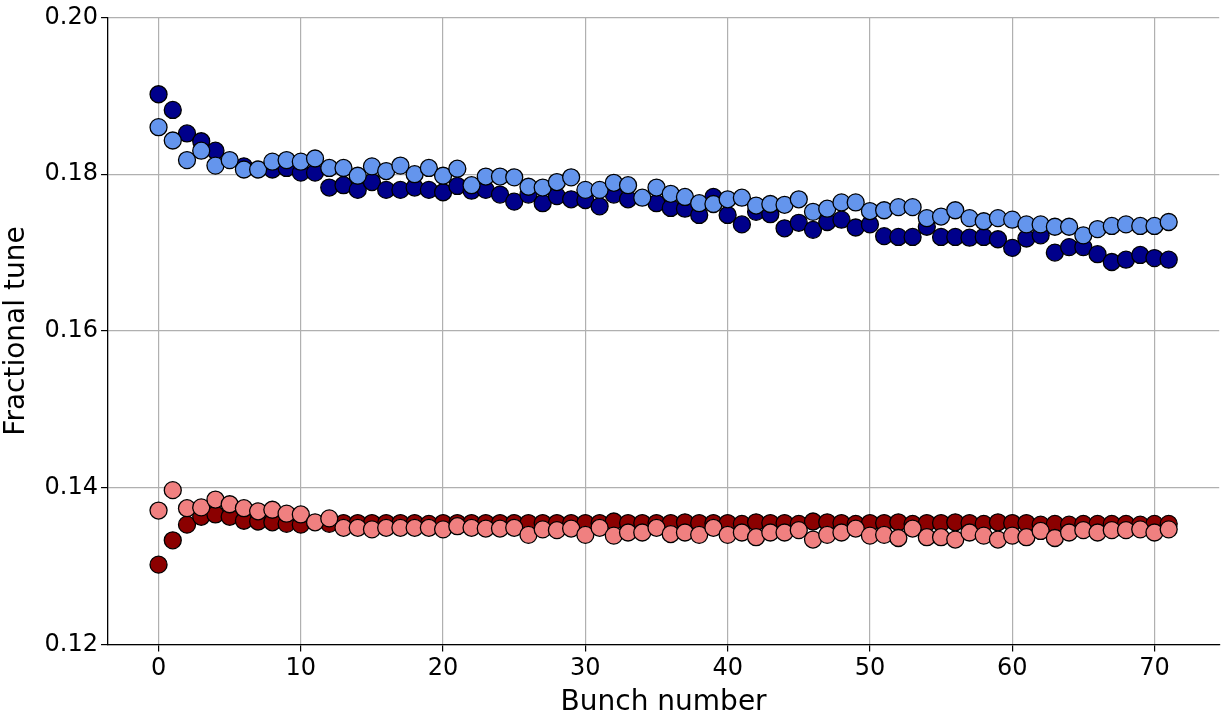  Describe the element at coordinates (71, 642) in the screenshot. I see `y-tick-label: 0.12` at that location.